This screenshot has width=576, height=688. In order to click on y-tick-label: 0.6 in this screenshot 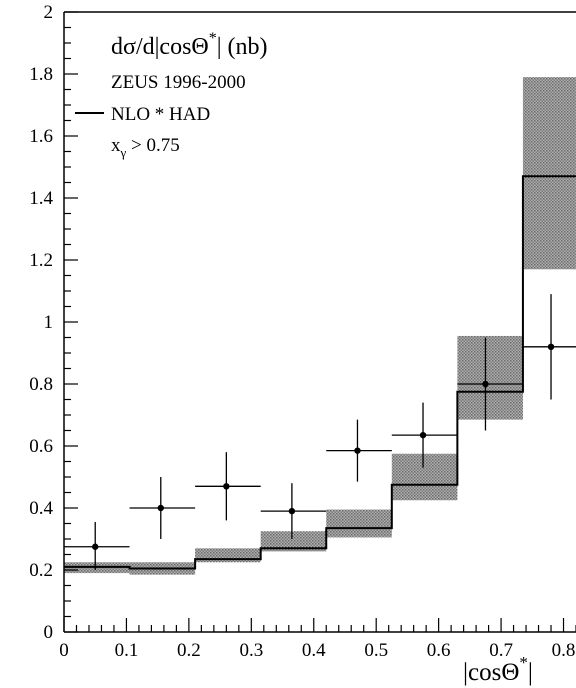, I will do `click(41, 446)`.